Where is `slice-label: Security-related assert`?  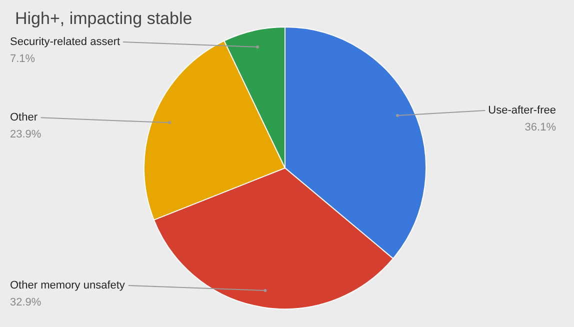
slice-label: Security-related assert is located at coordinates (65, 42).